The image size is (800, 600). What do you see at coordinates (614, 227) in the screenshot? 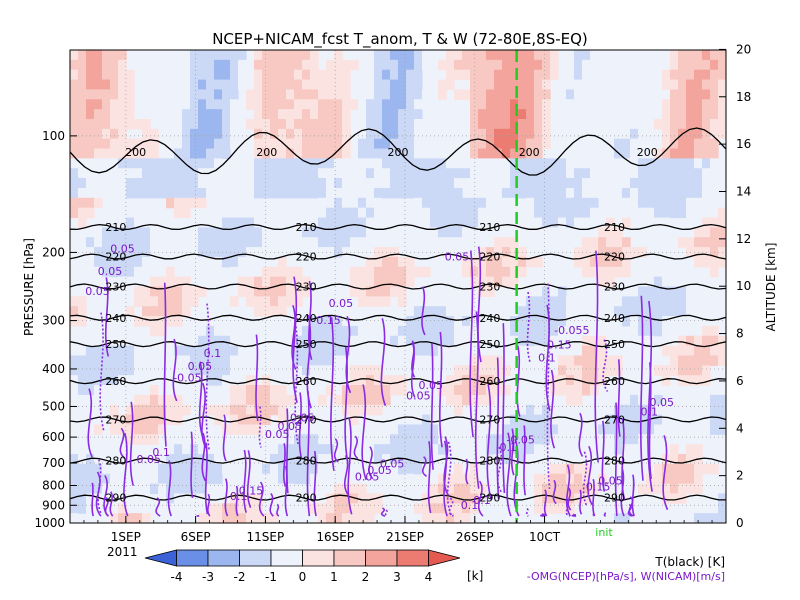
I see `temperature-contour-label: 210` at bounding box center [614, 227].